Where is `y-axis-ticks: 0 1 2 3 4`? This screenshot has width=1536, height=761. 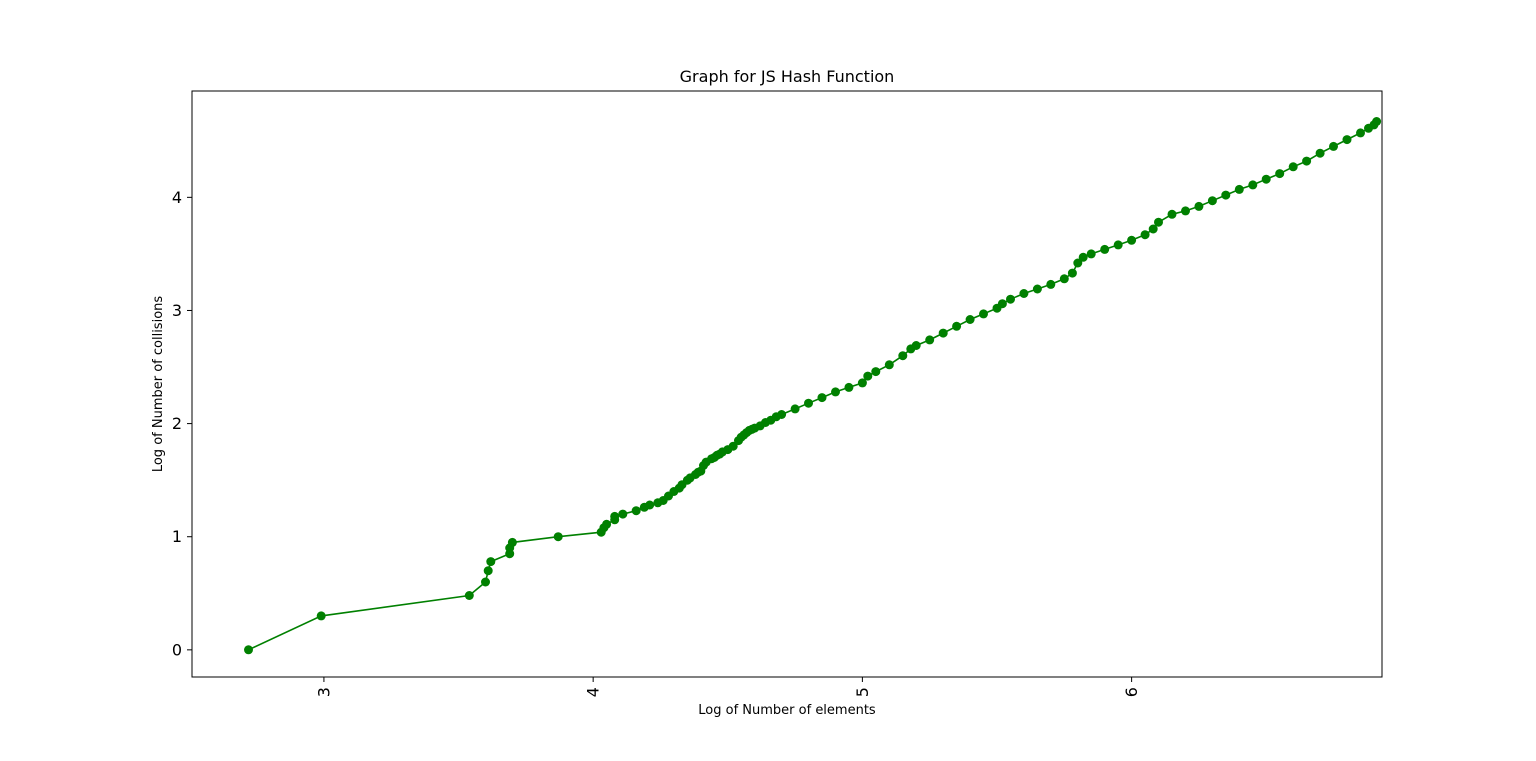 y-axis-ticks: 0 1 2 3 4 is located at coordinates (182, 423).